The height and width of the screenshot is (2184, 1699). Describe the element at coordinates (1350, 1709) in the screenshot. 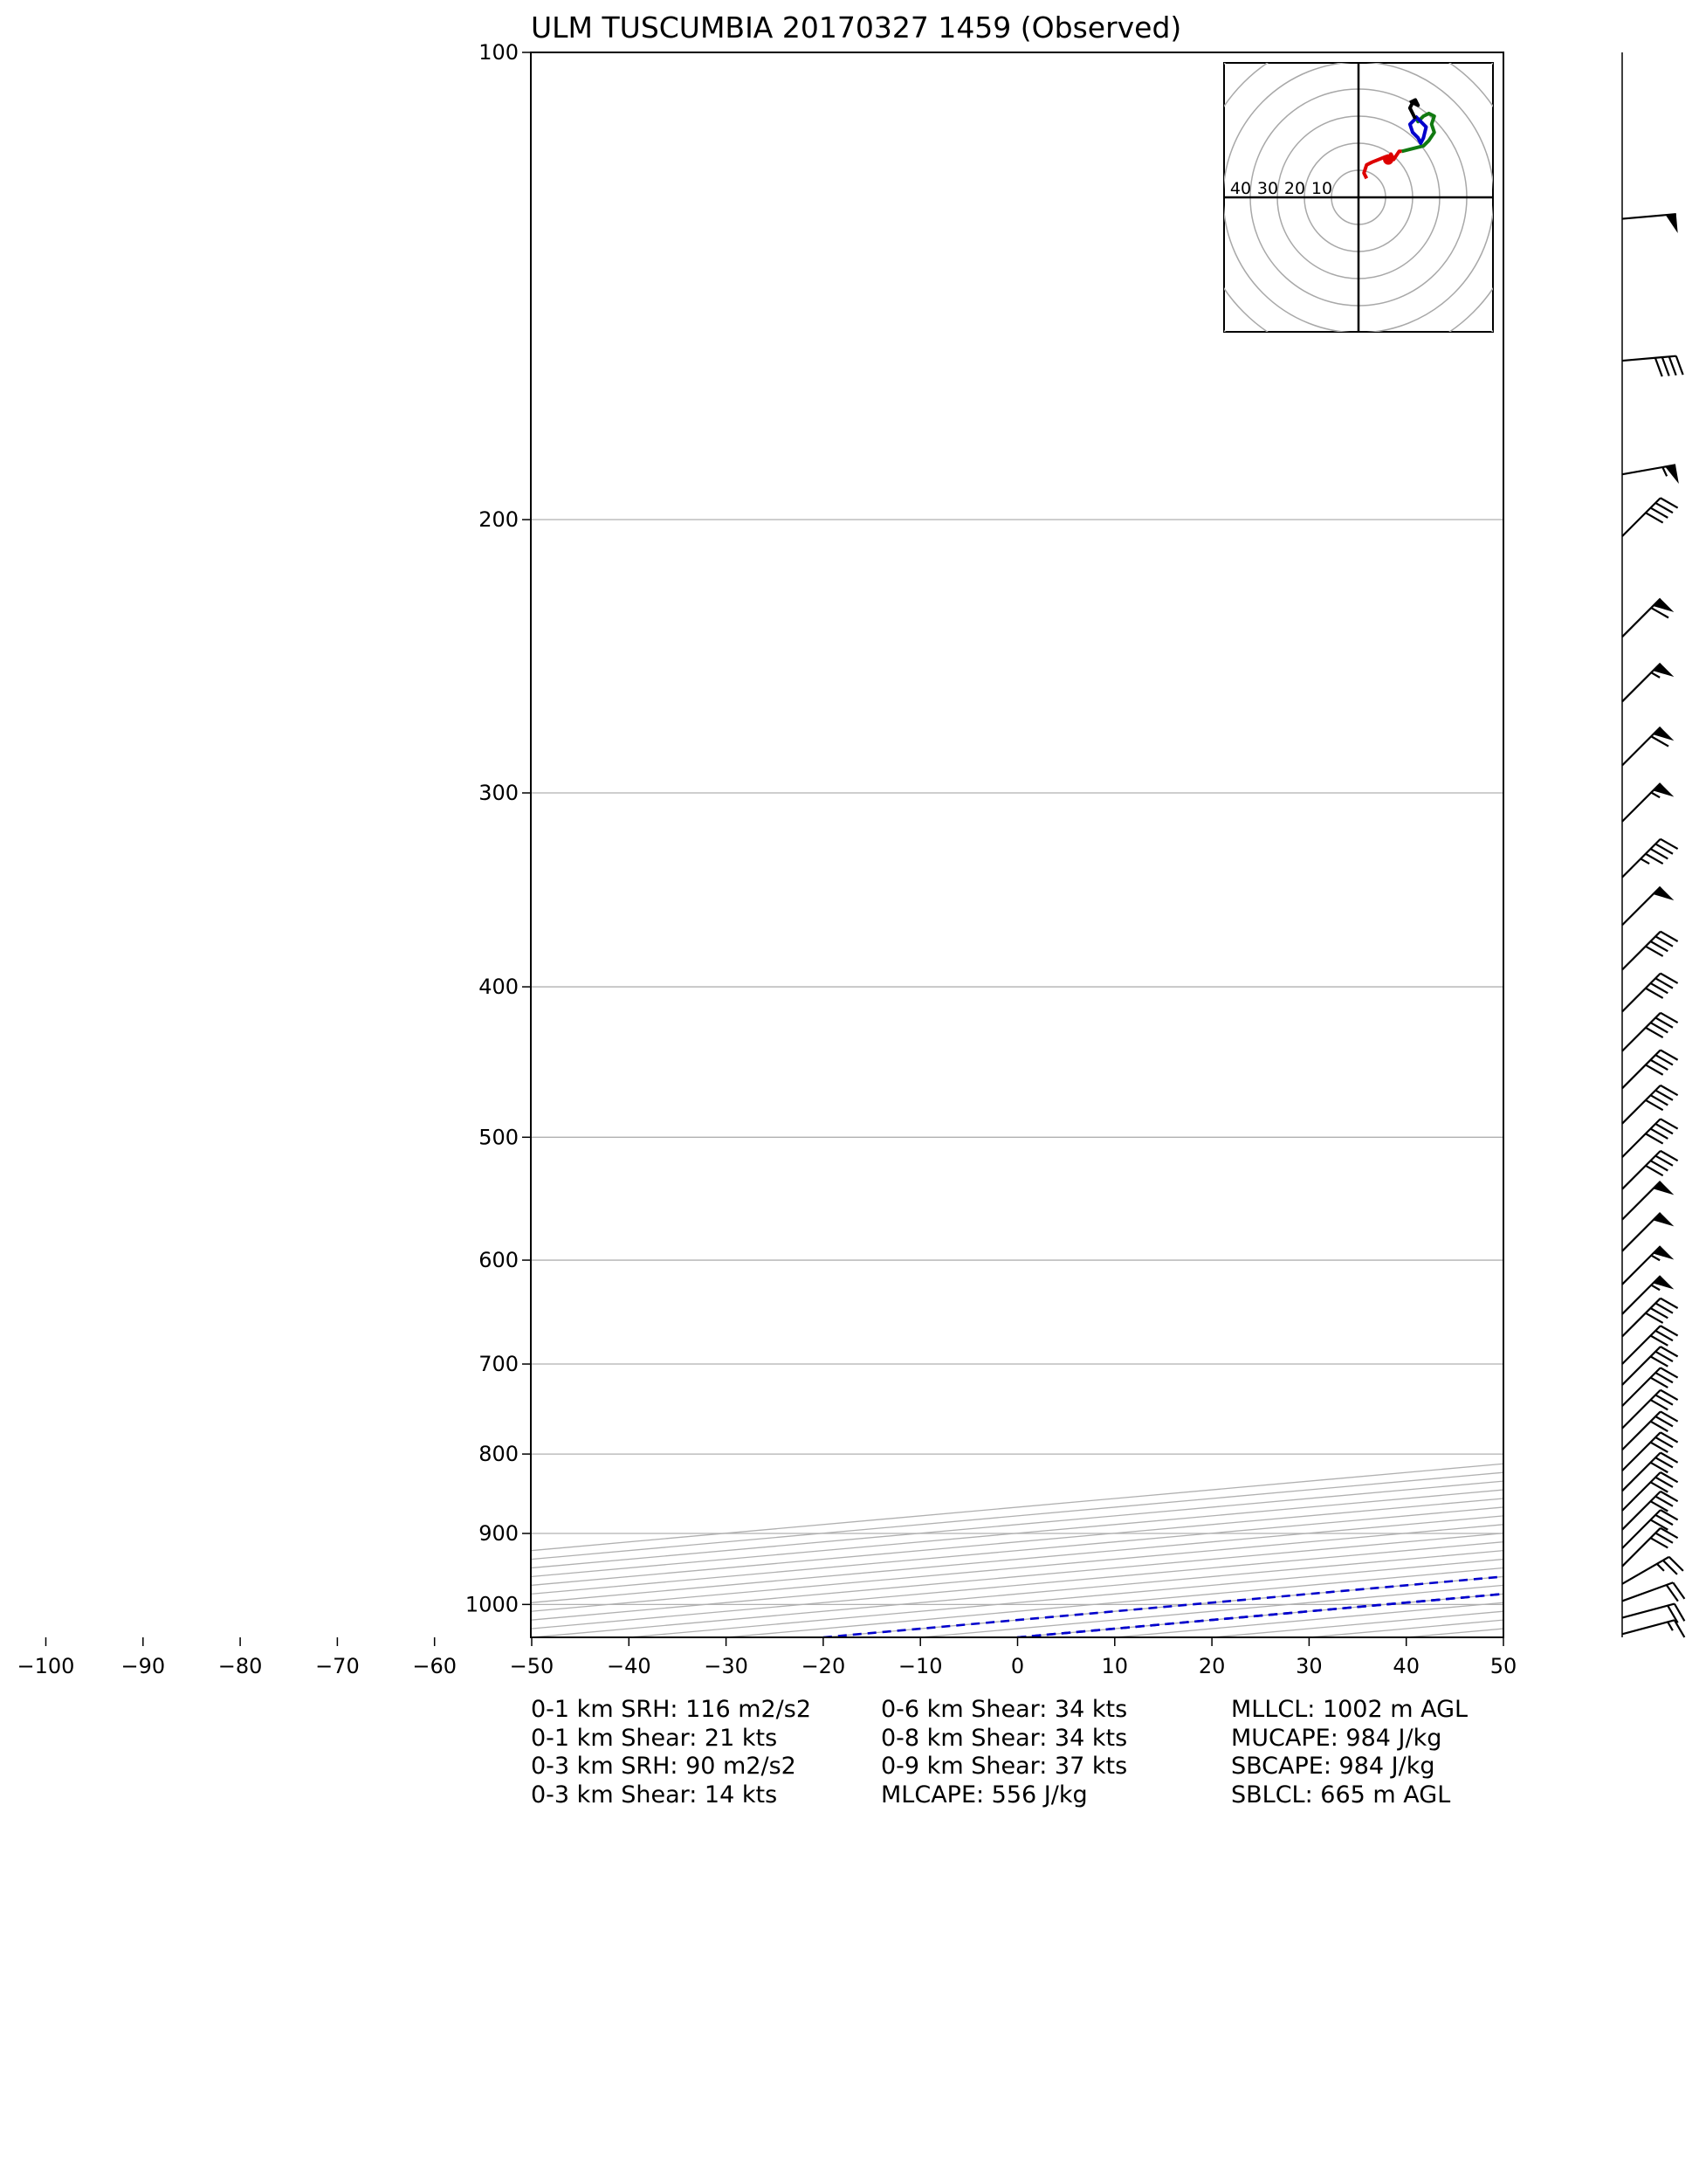

I see `index-mllcl: MLLCL: 1002 m AGL` at that location.